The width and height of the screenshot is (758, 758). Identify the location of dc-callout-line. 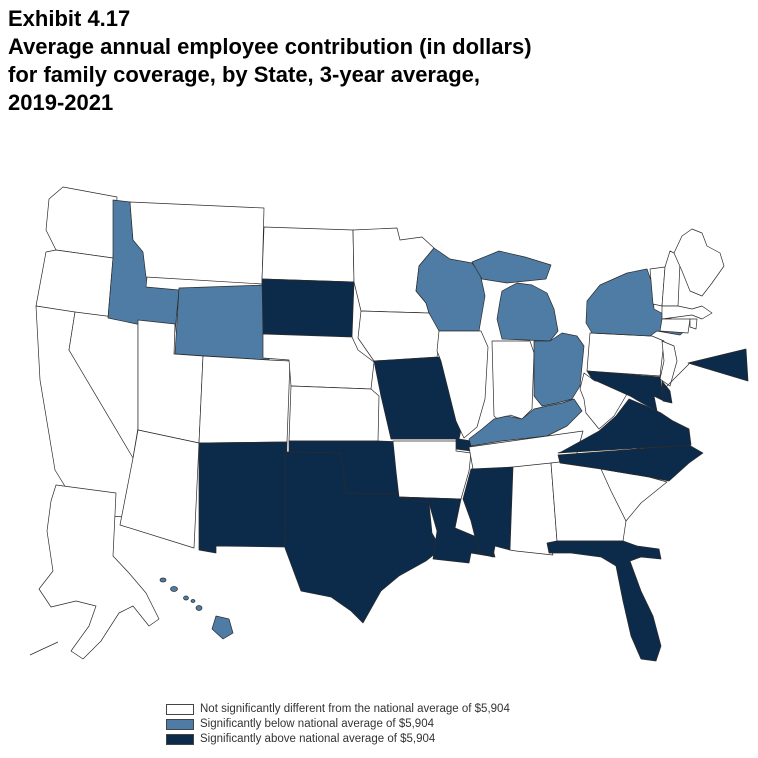
(675, 378).